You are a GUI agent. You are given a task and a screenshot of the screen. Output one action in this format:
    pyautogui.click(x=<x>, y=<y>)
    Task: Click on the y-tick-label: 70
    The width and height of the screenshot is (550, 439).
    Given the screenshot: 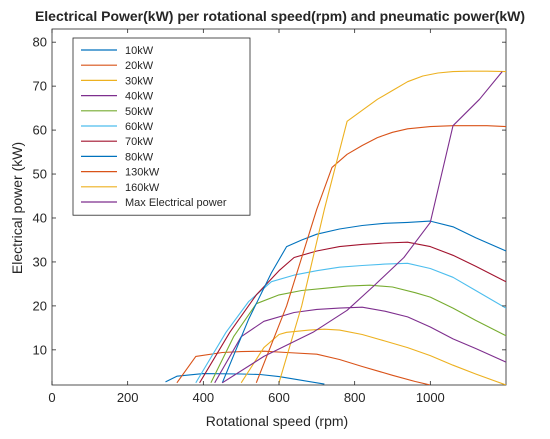 What is the action you would take?
    pyautogui.click(x=40, y=86)
    